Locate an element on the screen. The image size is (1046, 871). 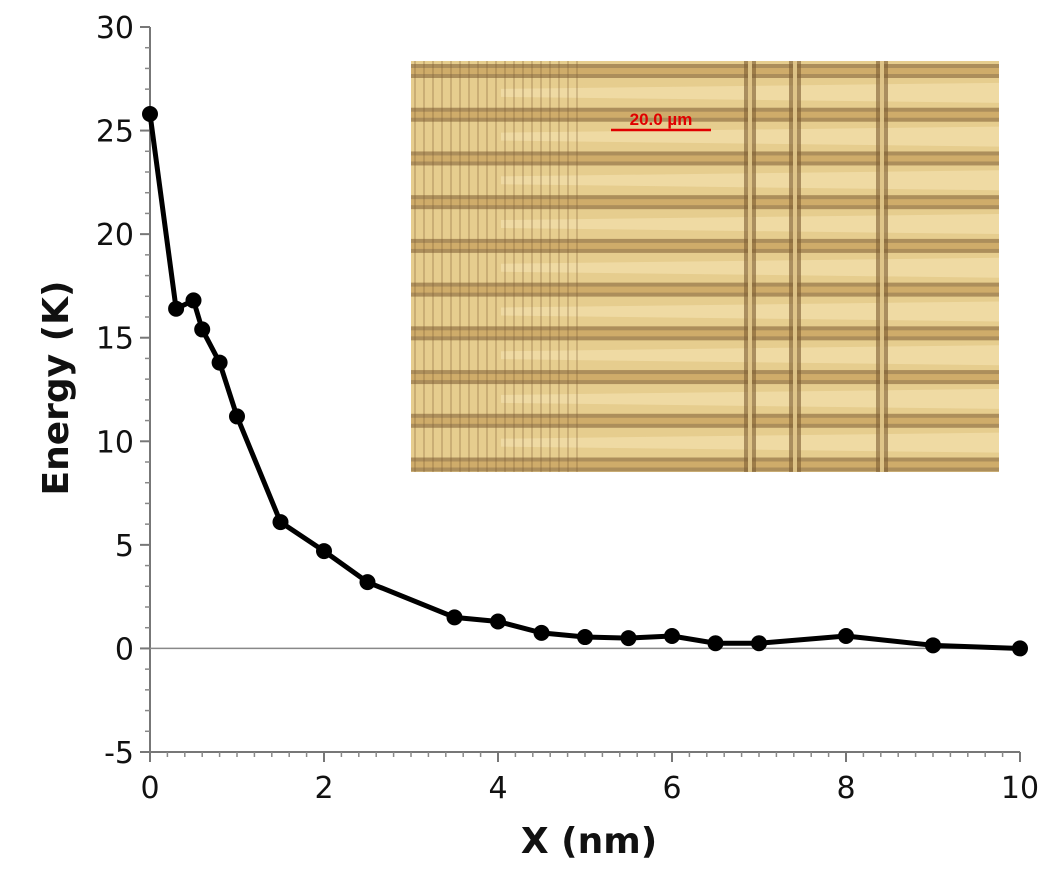
x-tick-marks is located at coordinates (585, 757).